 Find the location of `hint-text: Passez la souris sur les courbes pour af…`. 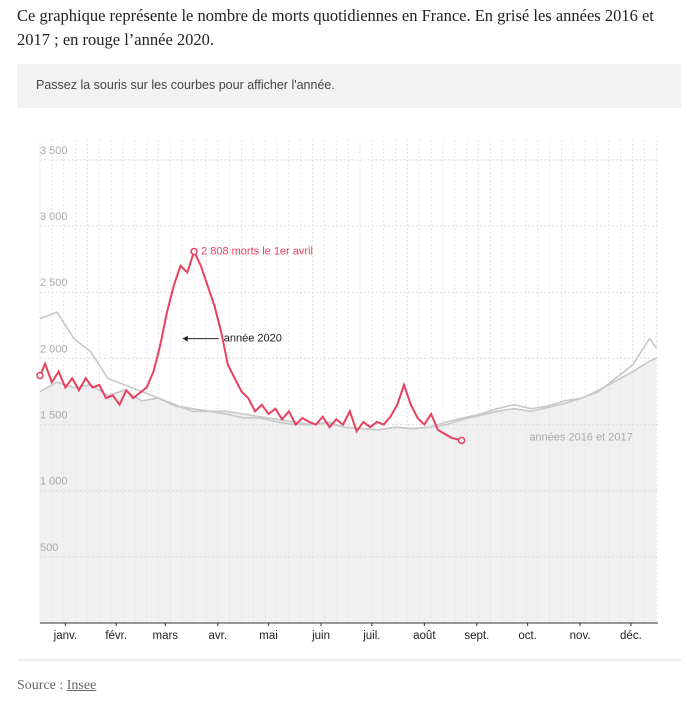

hint-text: Passez la souris sur les courbes pour af… is located at coordinates (185, 85).